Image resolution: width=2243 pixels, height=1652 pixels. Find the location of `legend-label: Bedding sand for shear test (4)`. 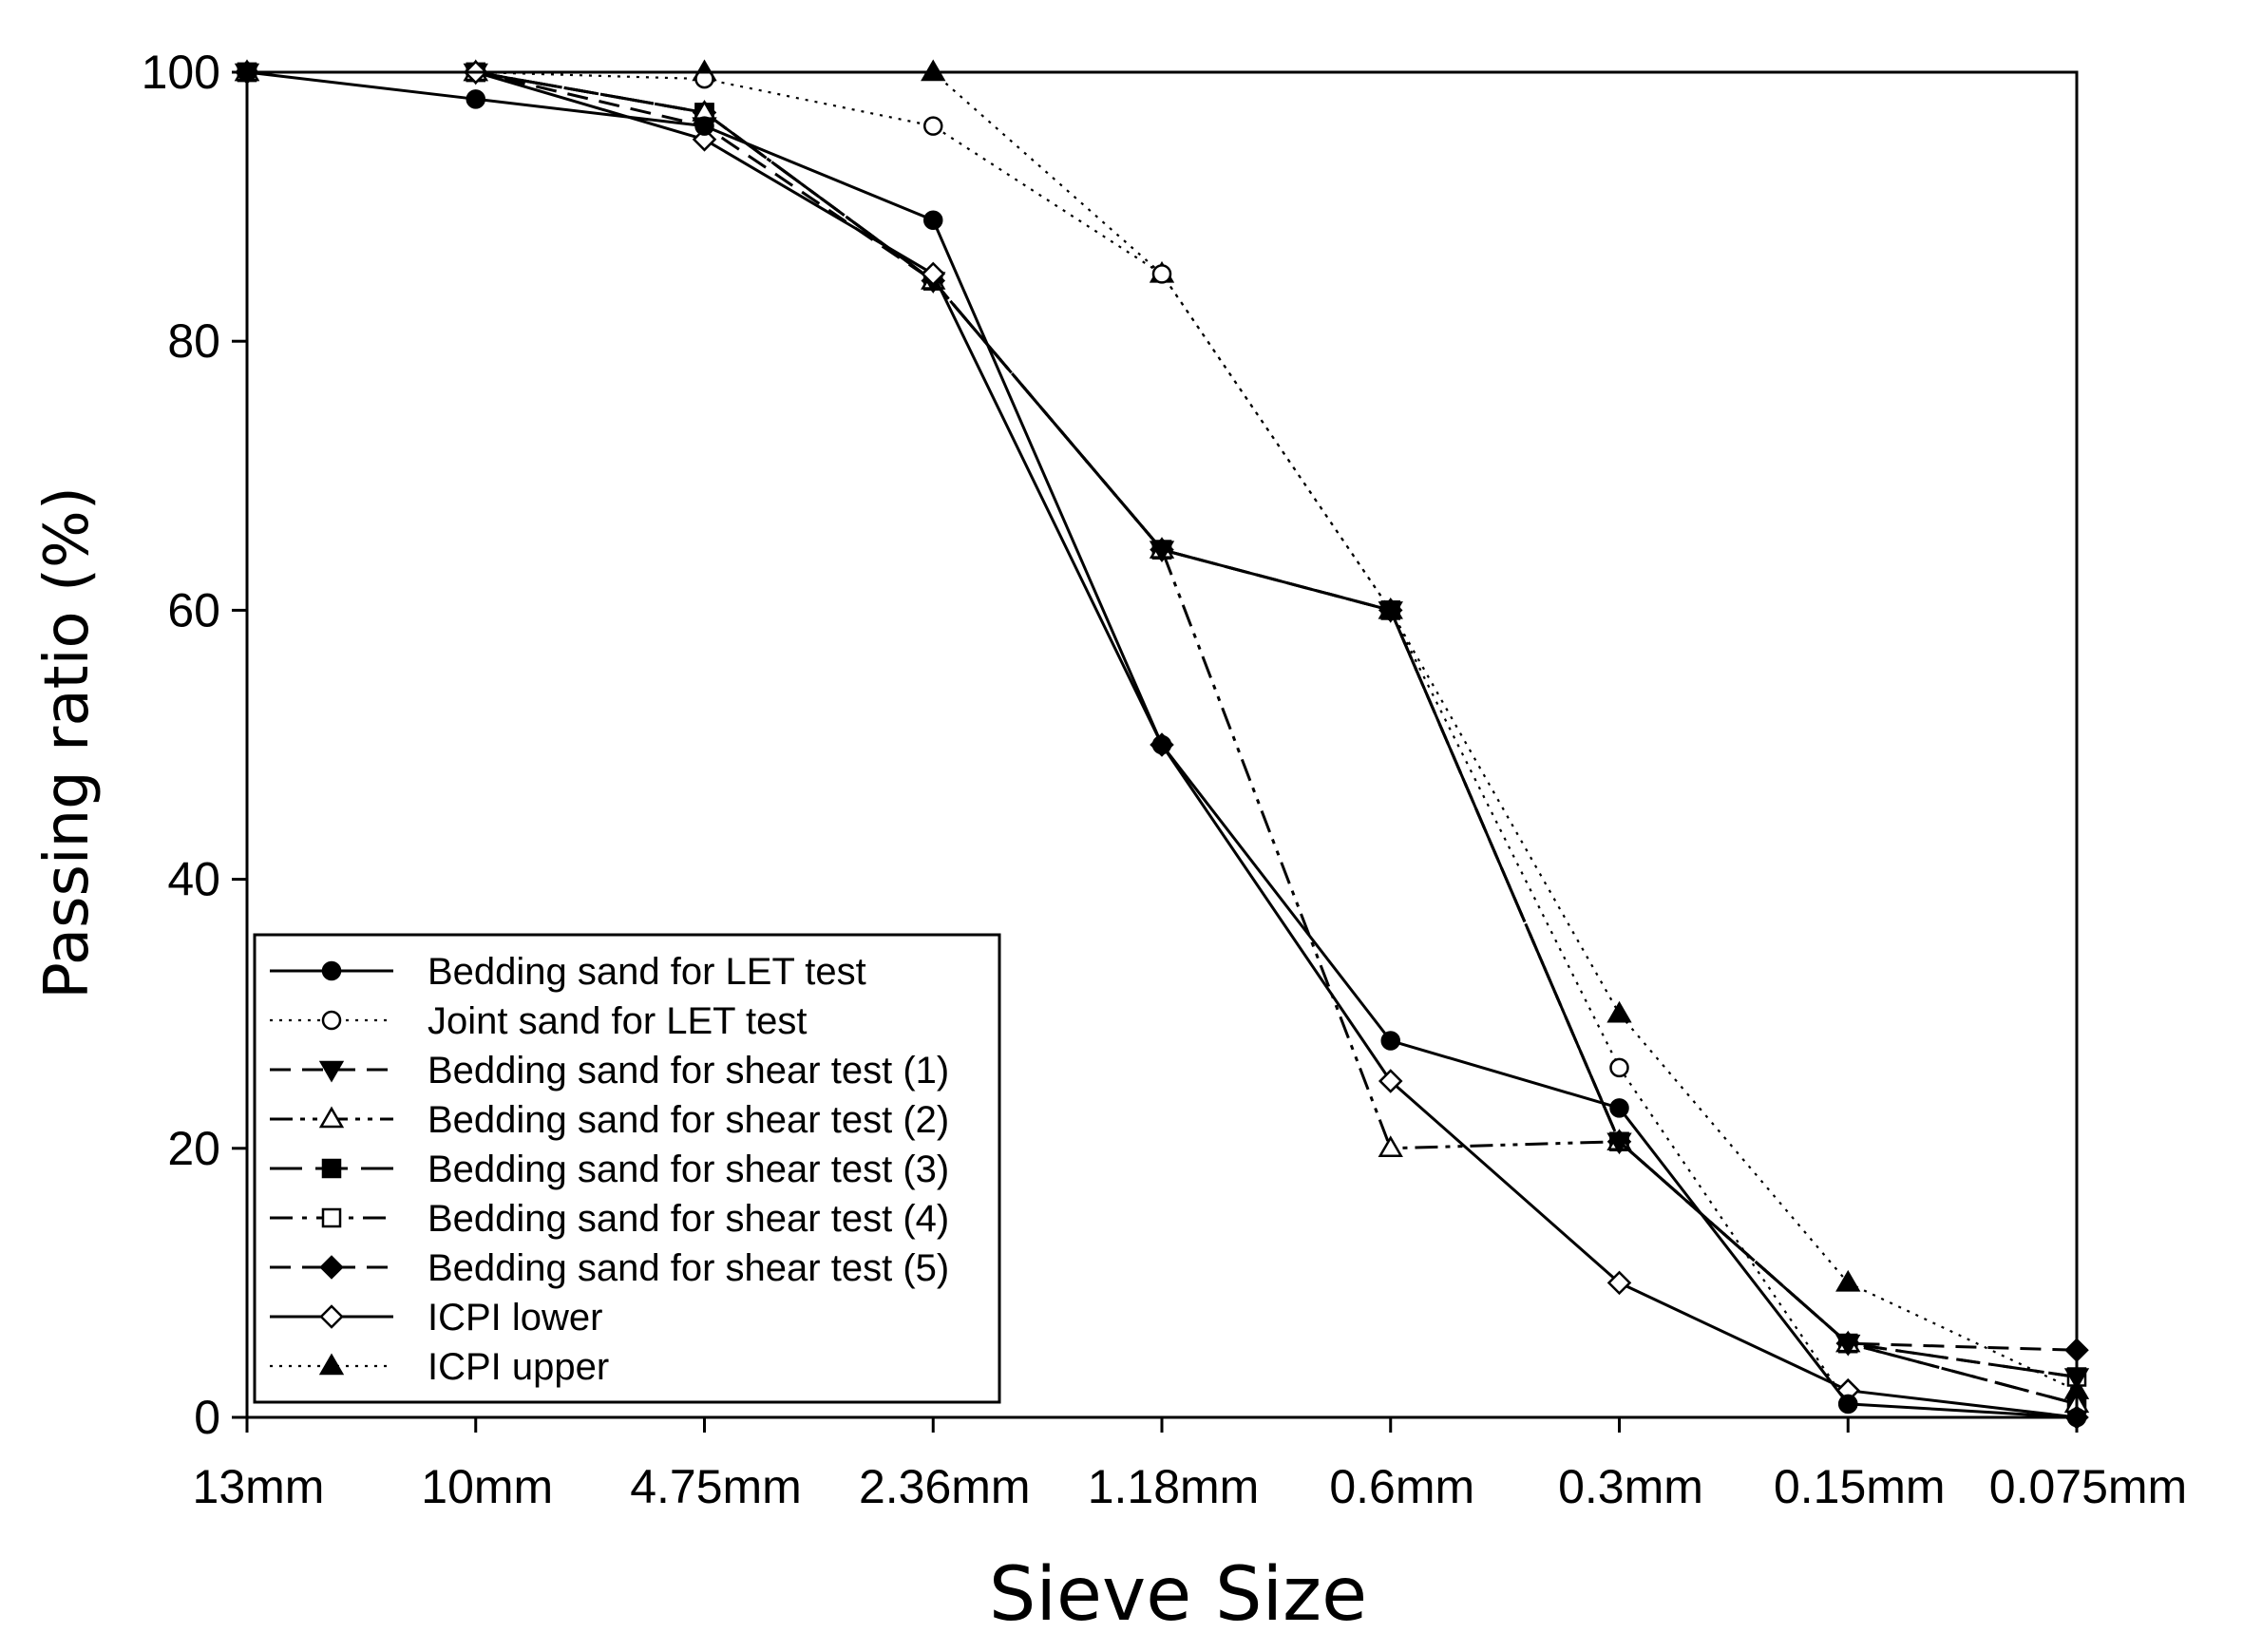

legend-label: Bedding sand for shear test (4) is located at coordinates (688, 1219).